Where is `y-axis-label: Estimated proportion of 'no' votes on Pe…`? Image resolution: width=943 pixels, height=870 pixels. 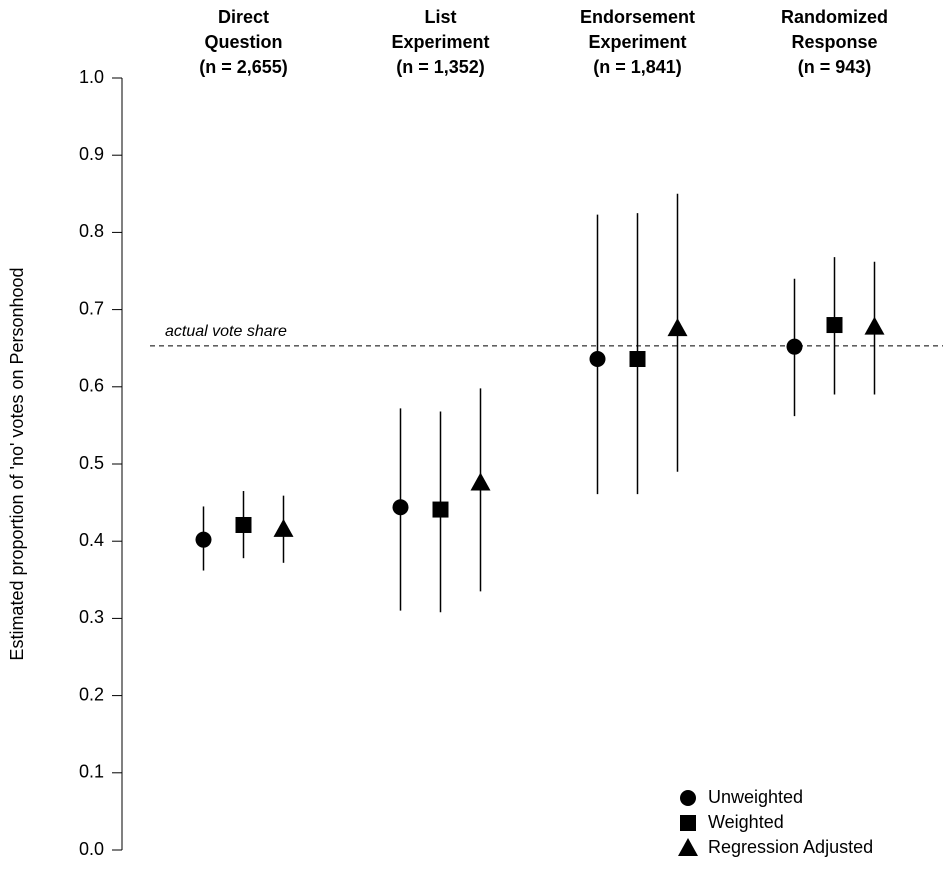 y-axis-label: Estimated proportion of 'no' votes on Pe… is located at coordinates (17, 463).